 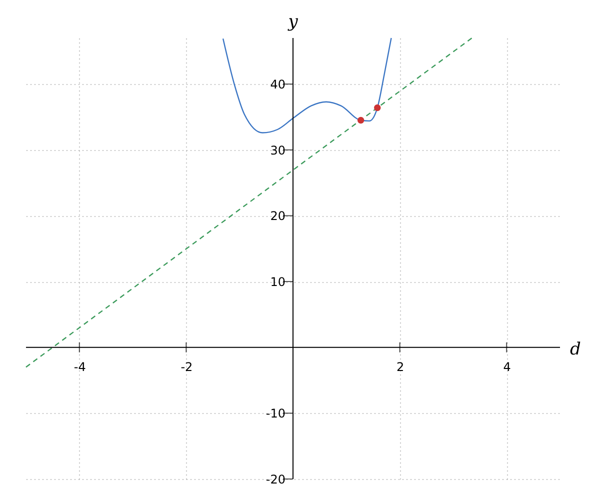 I want to click on y-axis-title: y, so click(x=292, y=22).